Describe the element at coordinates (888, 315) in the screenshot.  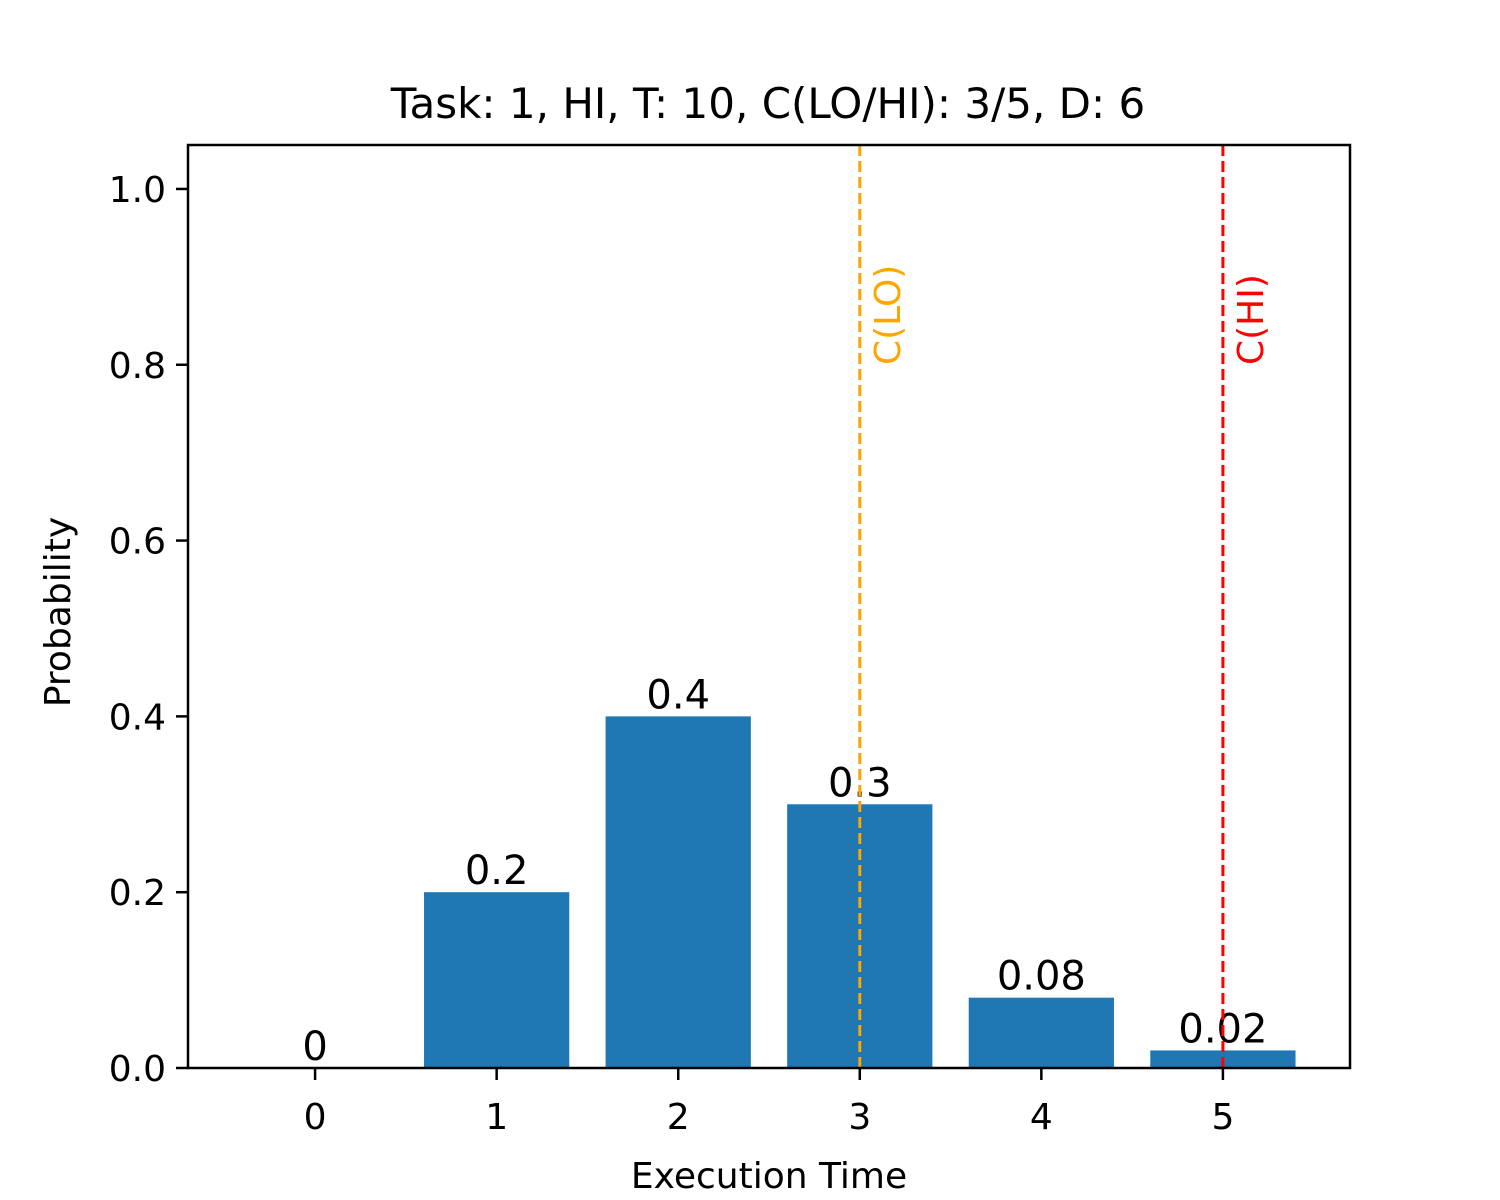
I see `ref-line-label-C(LO): C(LO)` at that location.